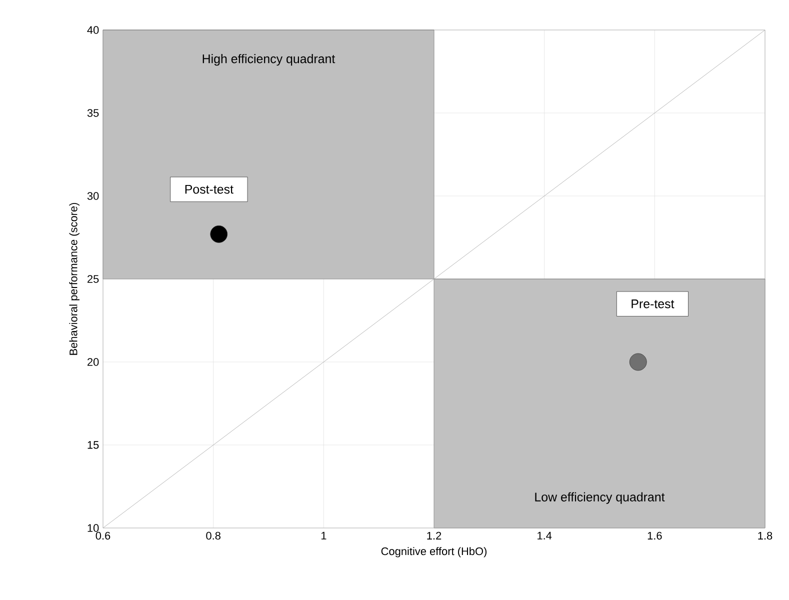  Describe the element at coordinates (213, 536) in the screenshot. I see `x-tick-label: 0.8` at that location.